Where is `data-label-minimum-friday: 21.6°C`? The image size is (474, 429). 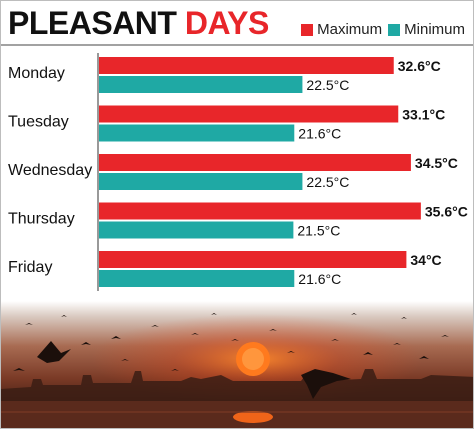 data-label-minimum-friday: 21.6°C is located at coordinates (319, 279).